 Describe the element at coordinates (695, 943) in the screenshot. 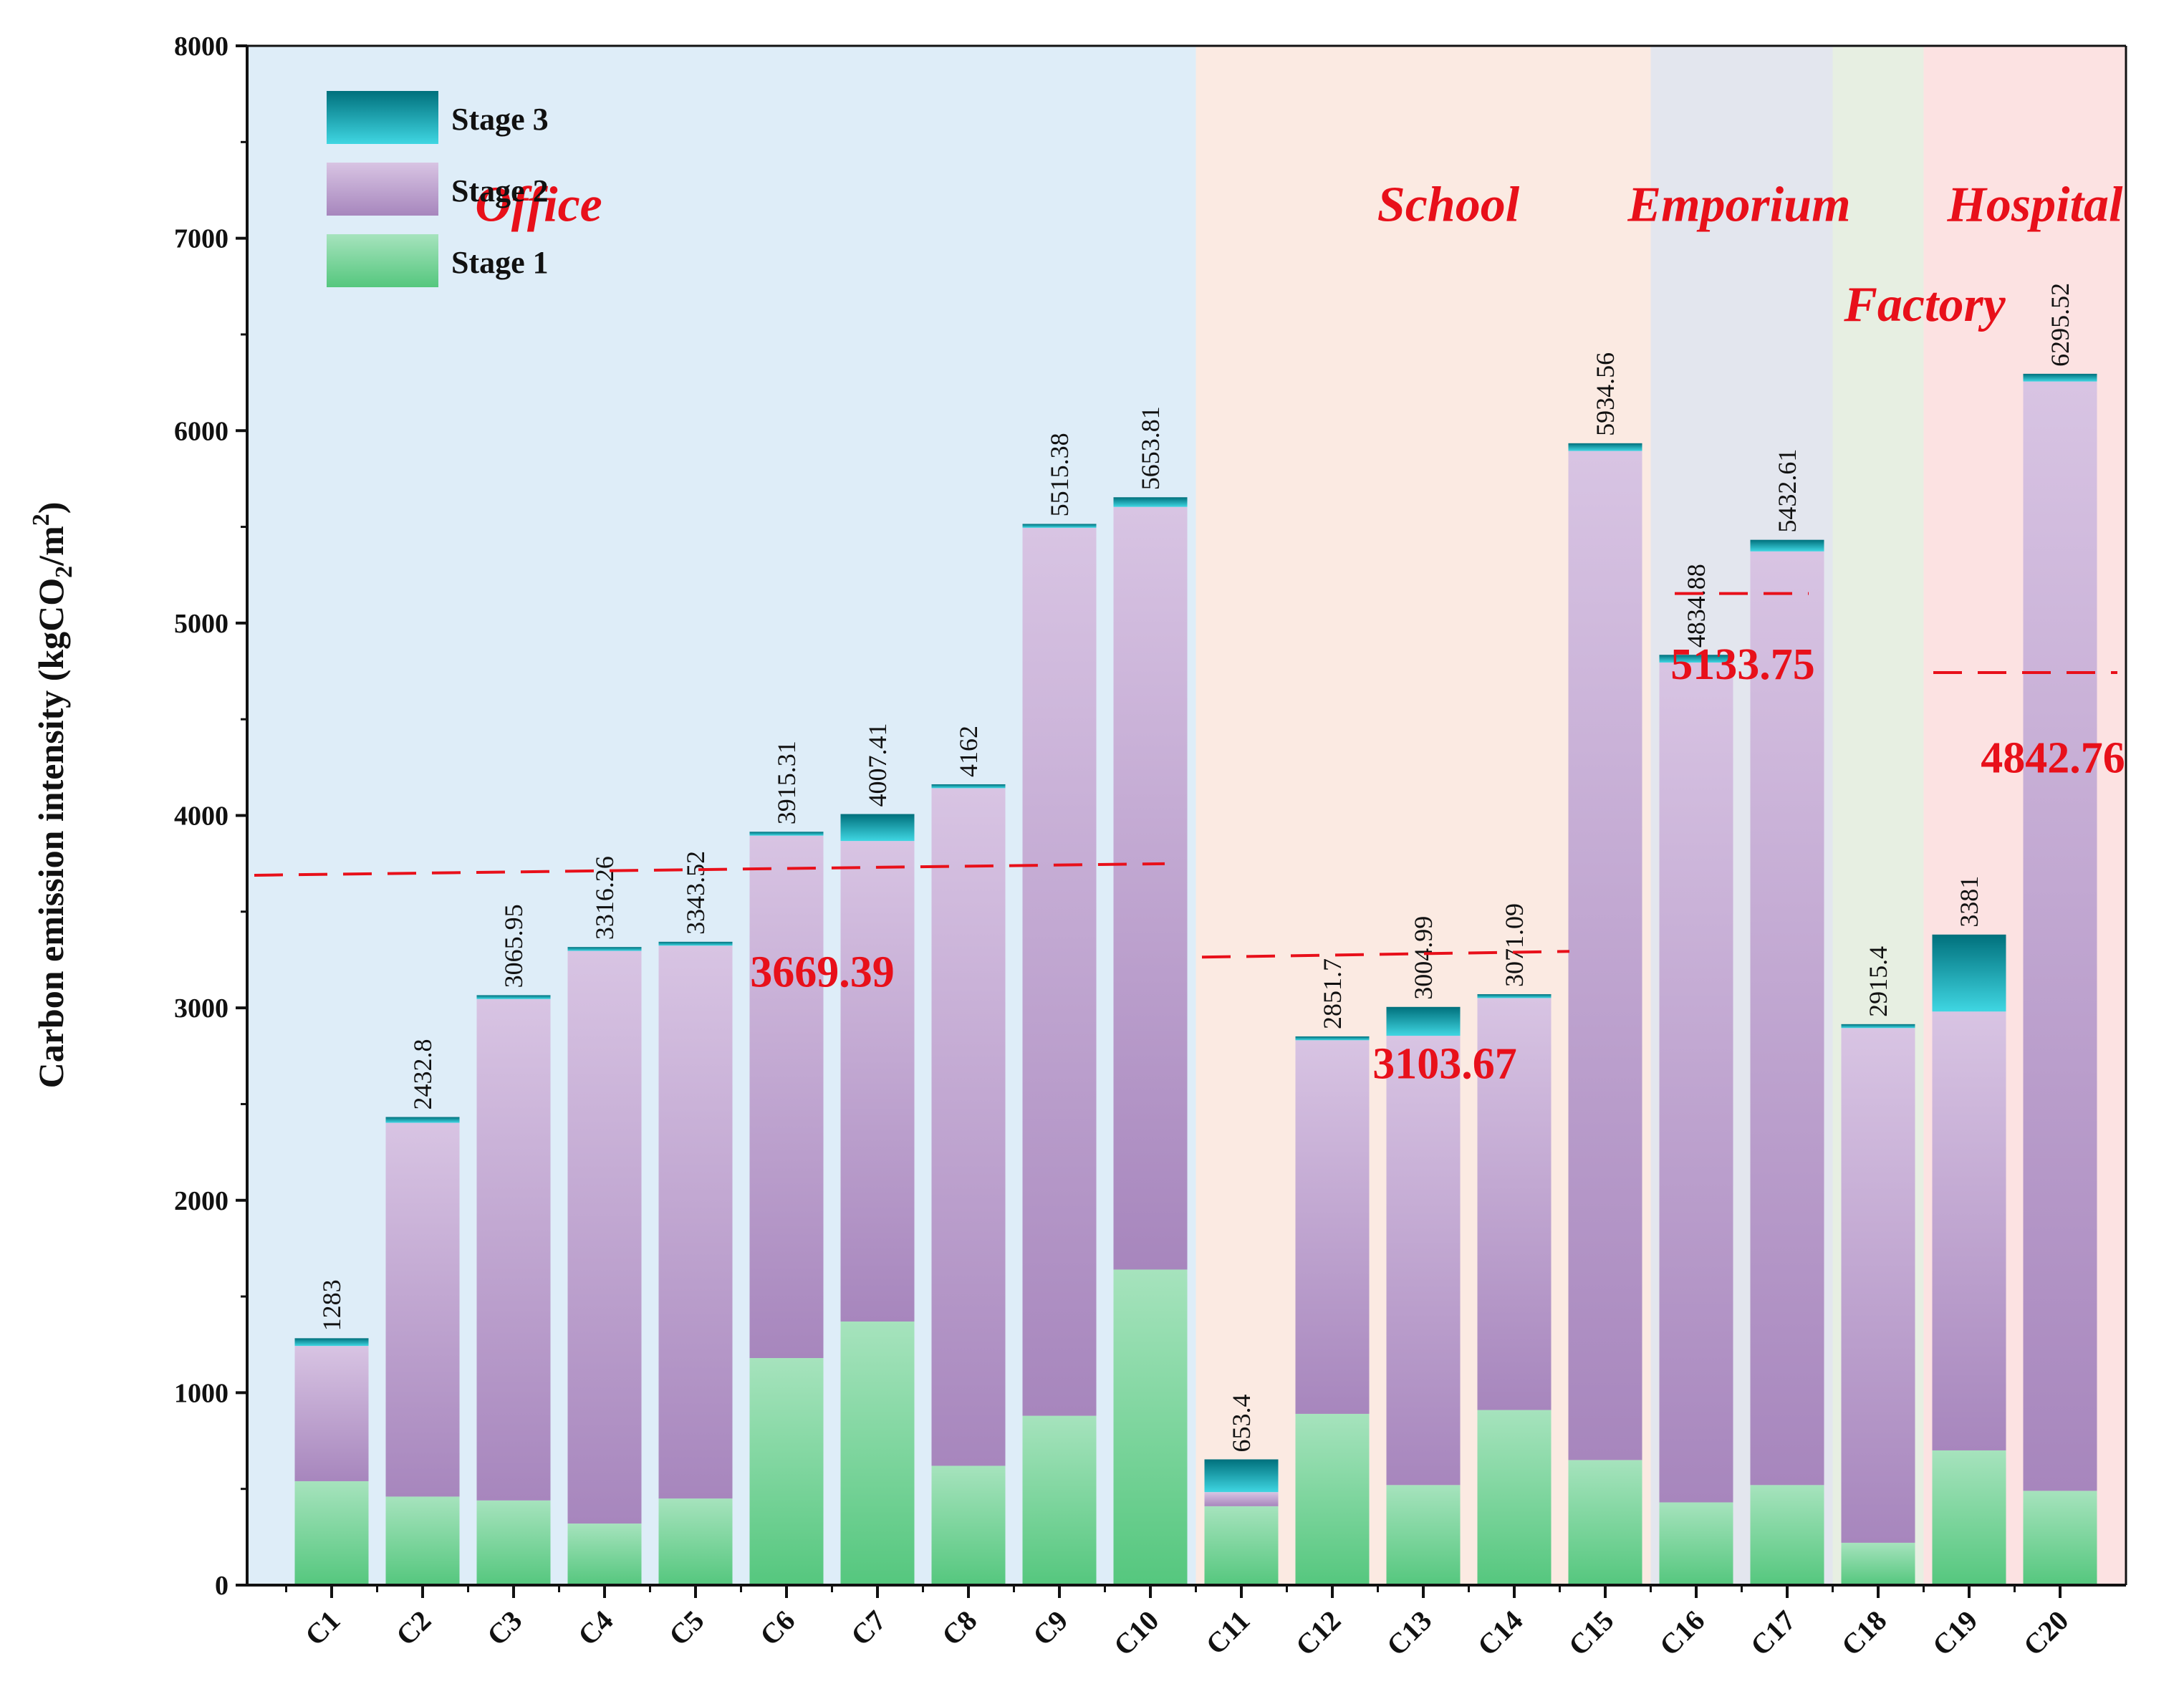

I see `bar-c5-stage3` at that location.